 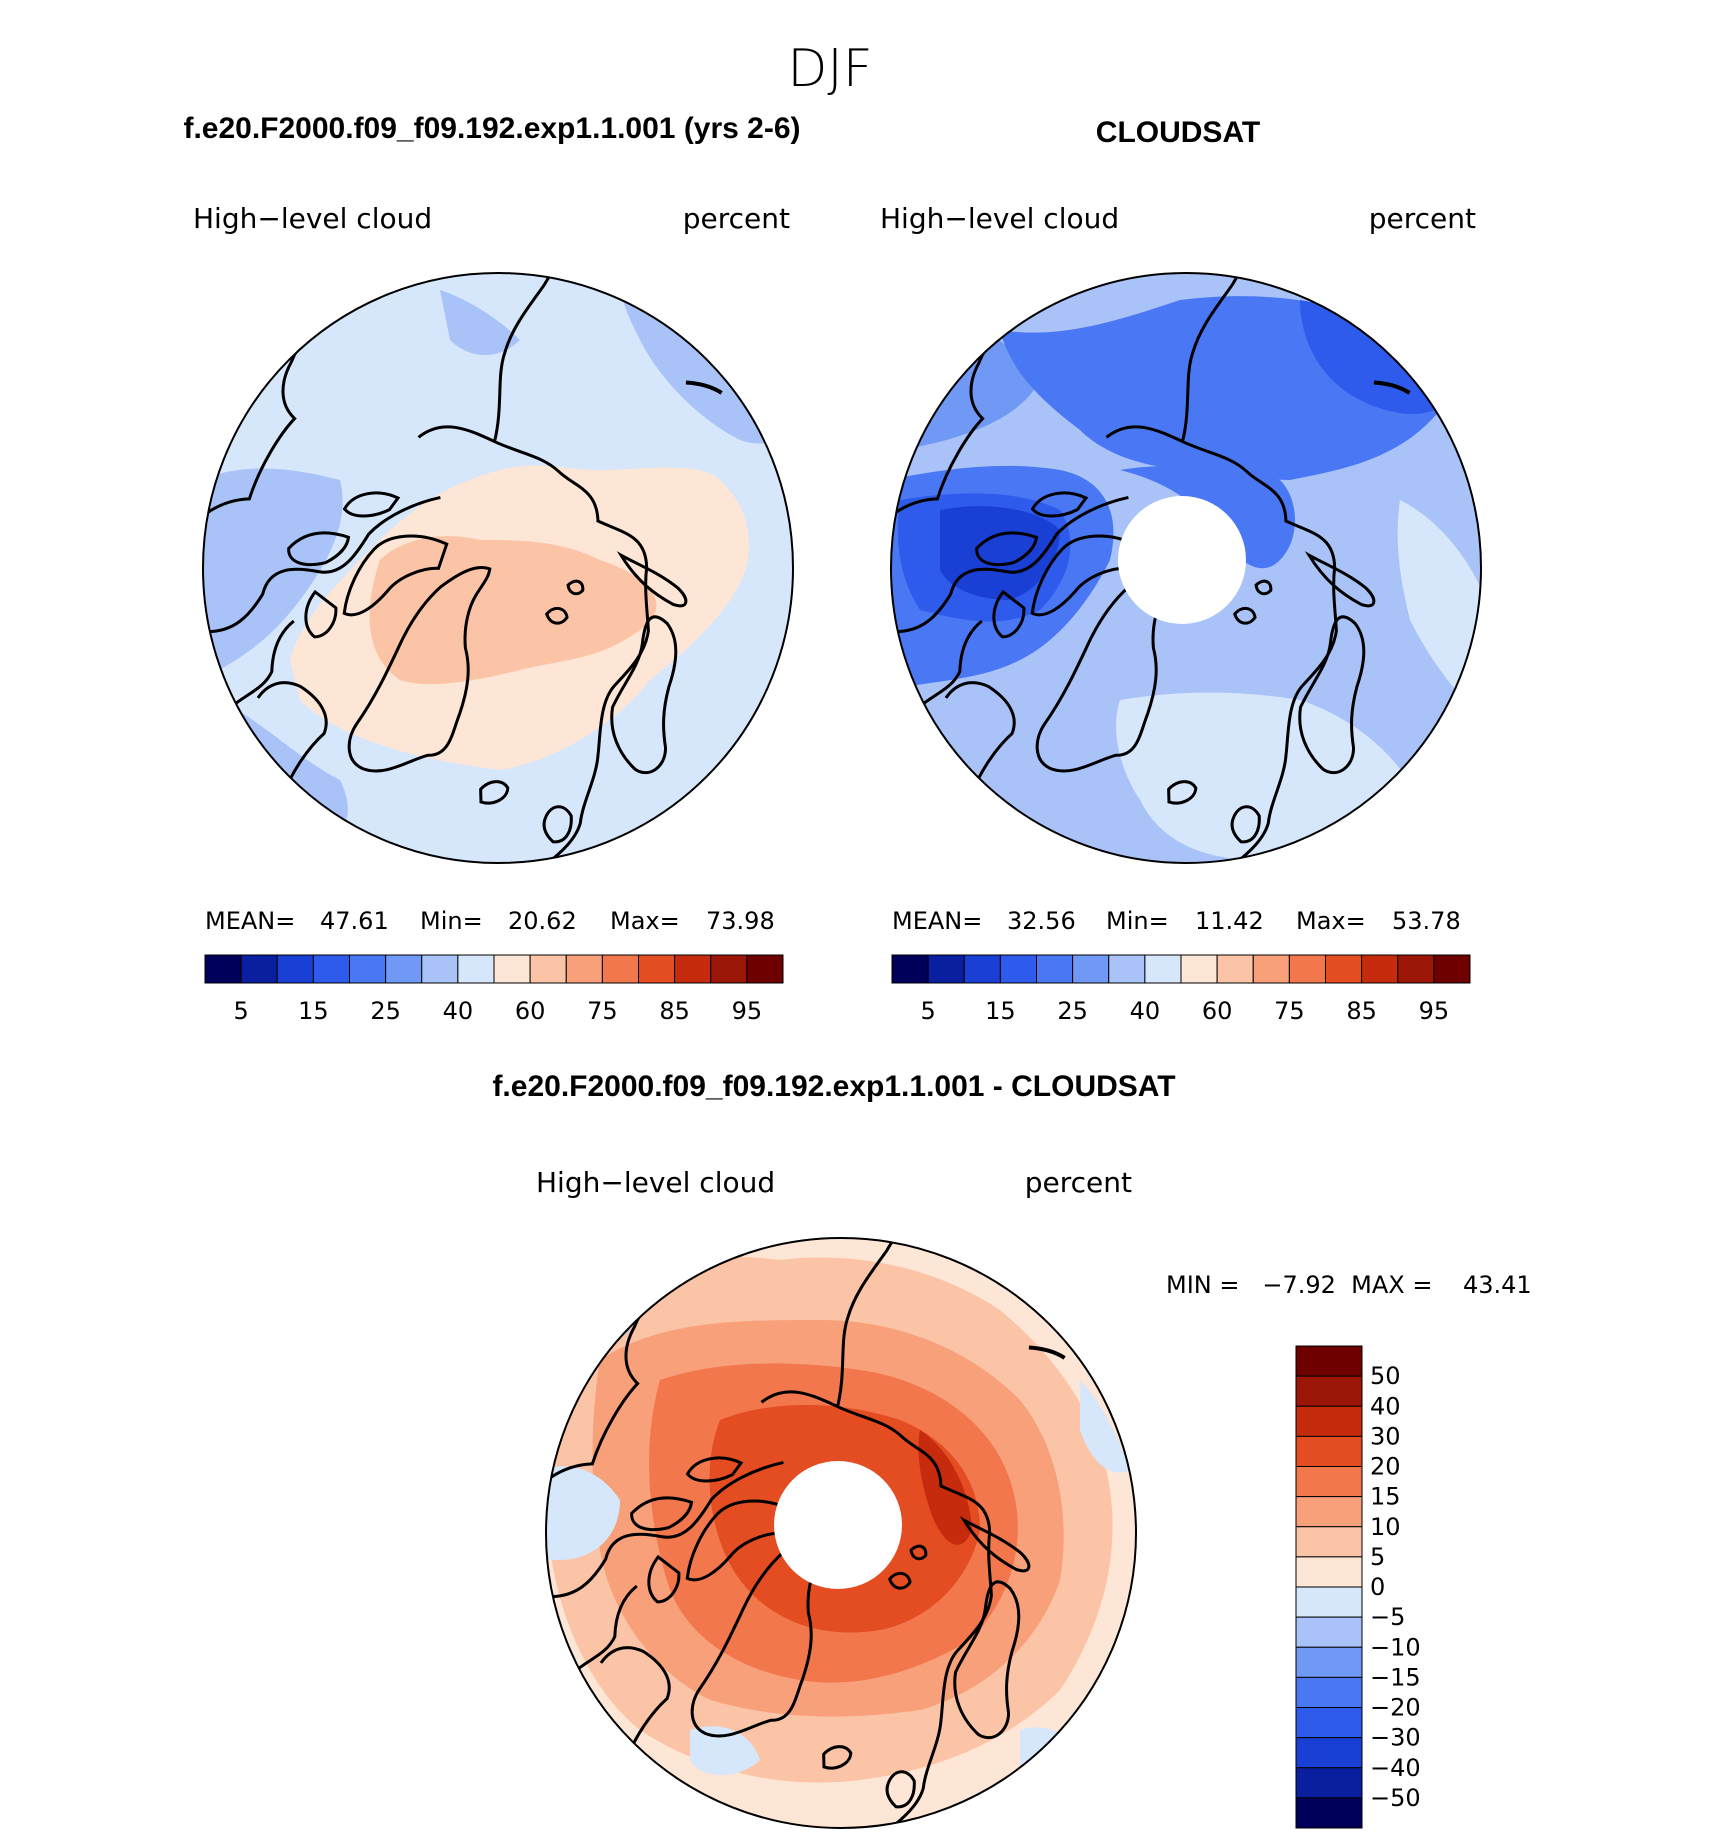 I want to click on colorbar-tick-label: 20, so click(x=1385, y=1467).